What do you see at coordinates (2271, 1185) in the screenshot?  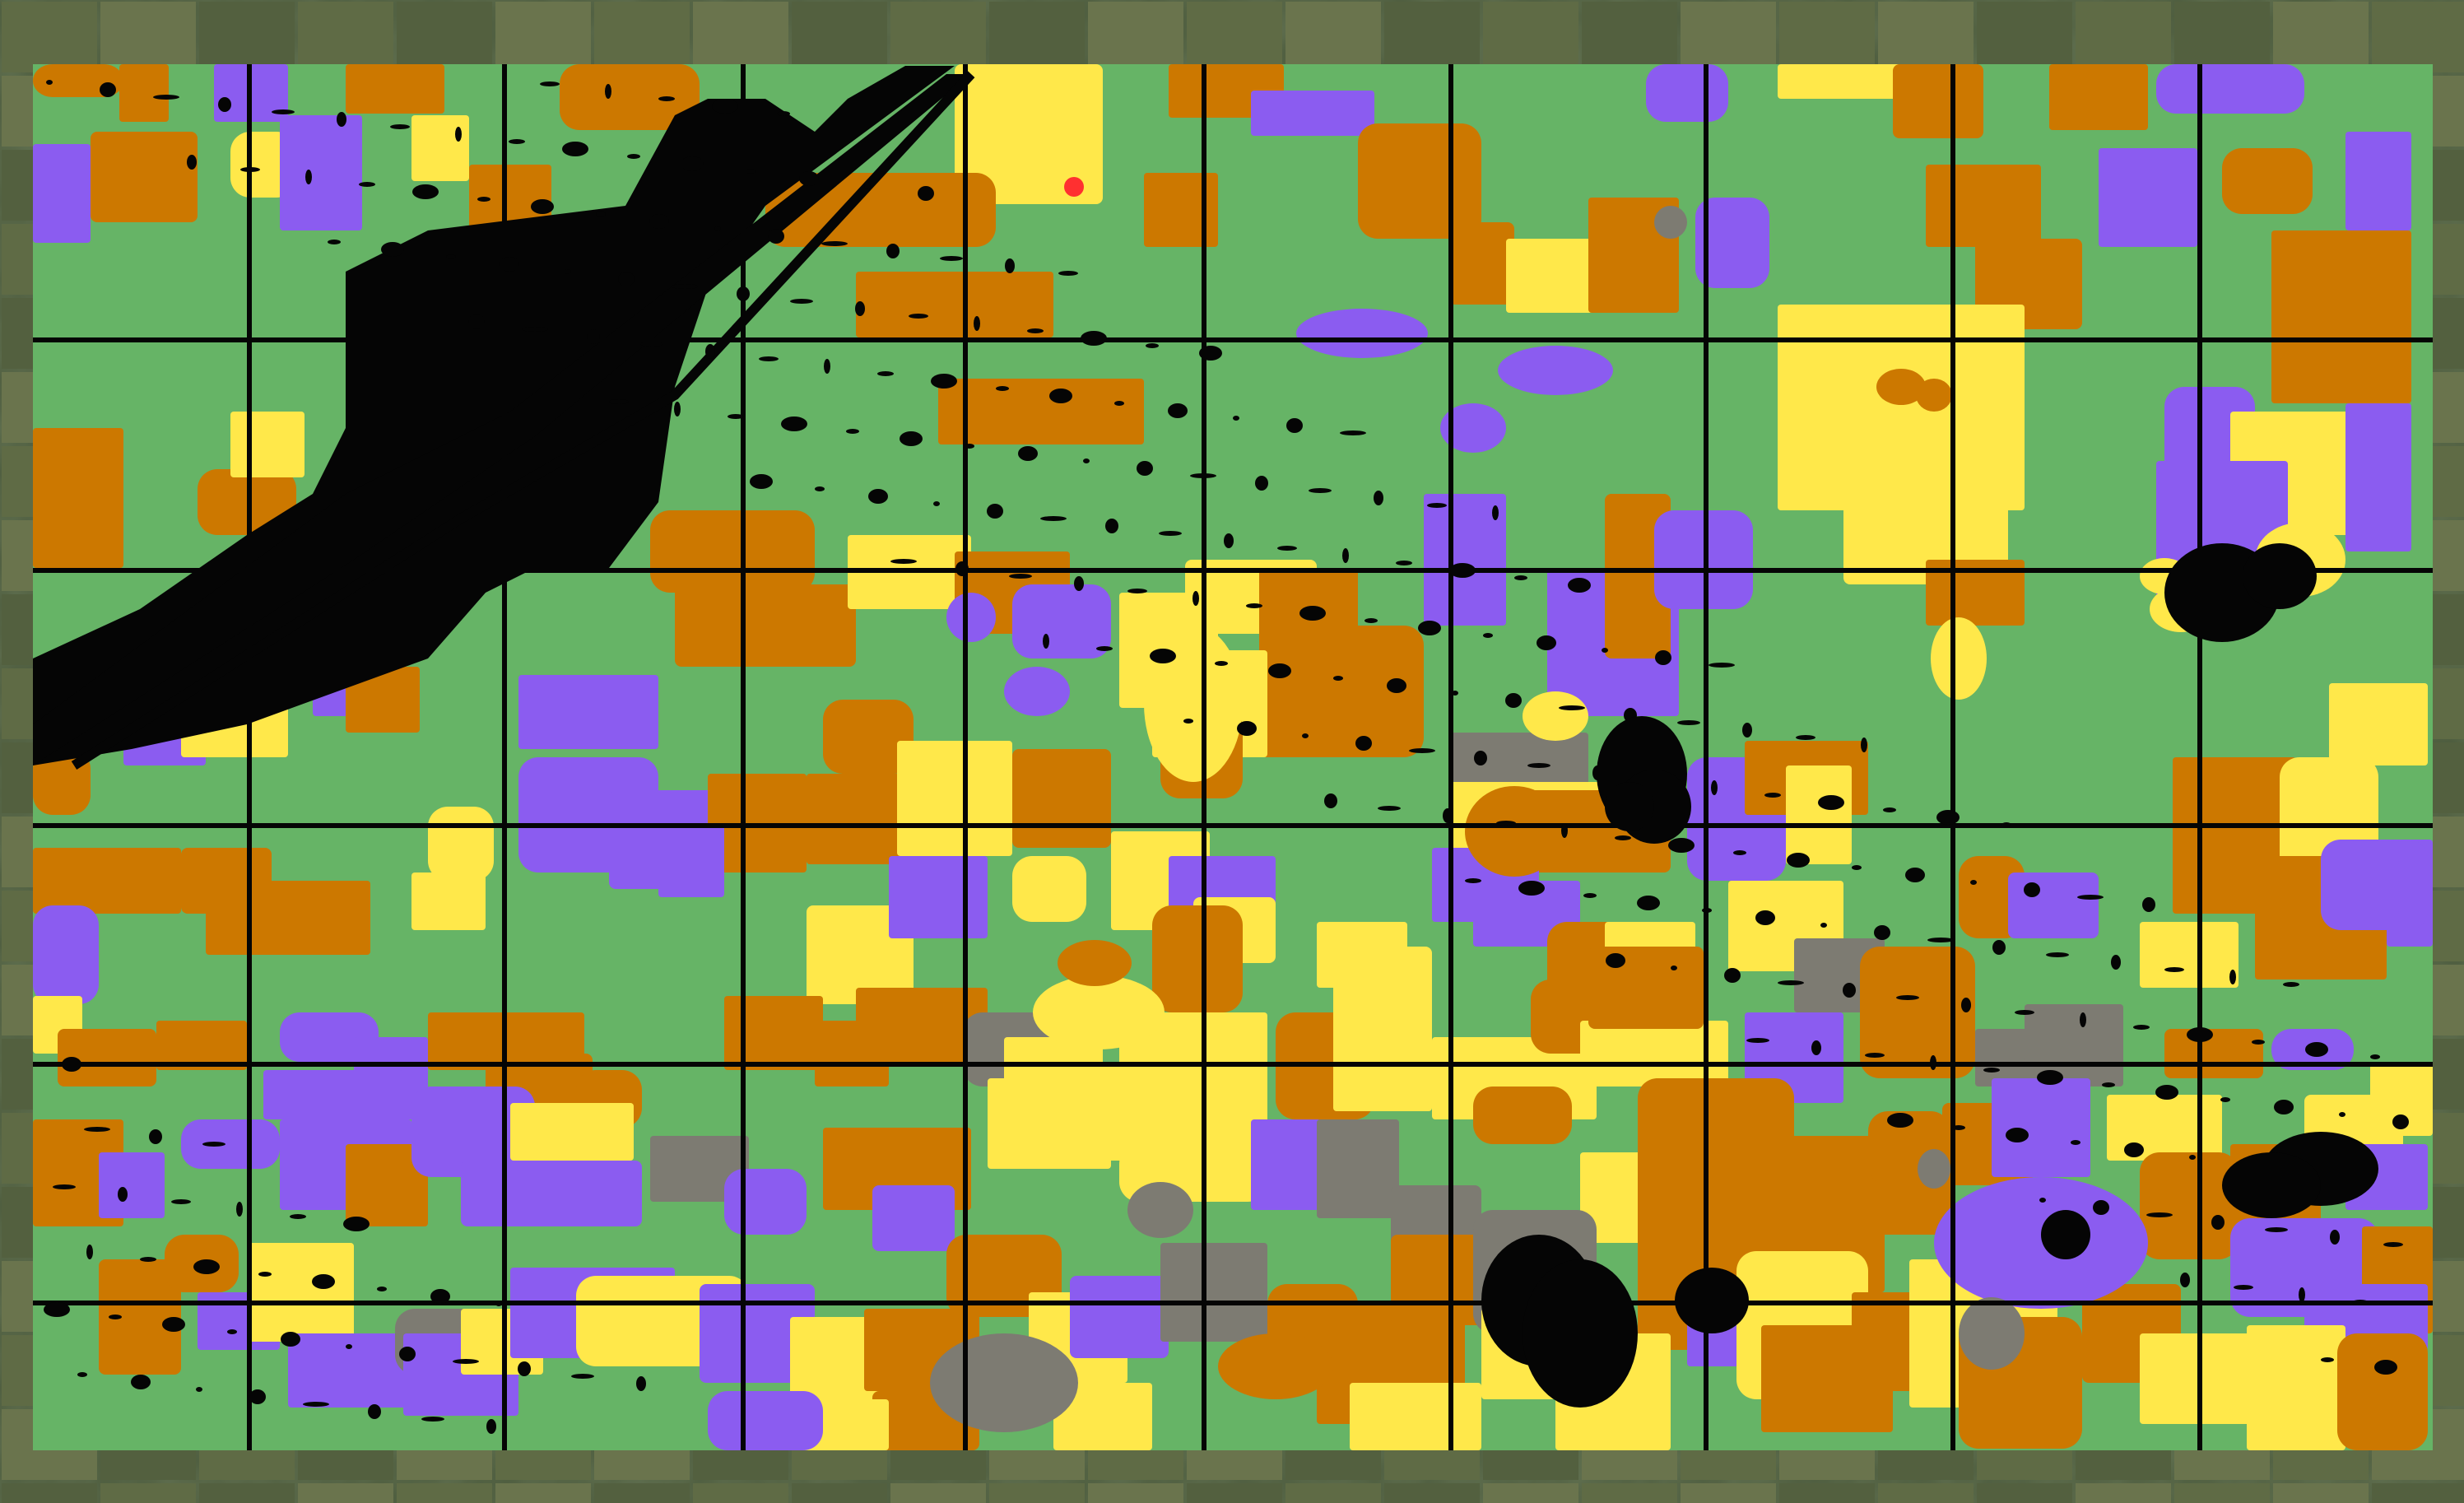 I see `black-area` at bounding box center [2271, 1185].